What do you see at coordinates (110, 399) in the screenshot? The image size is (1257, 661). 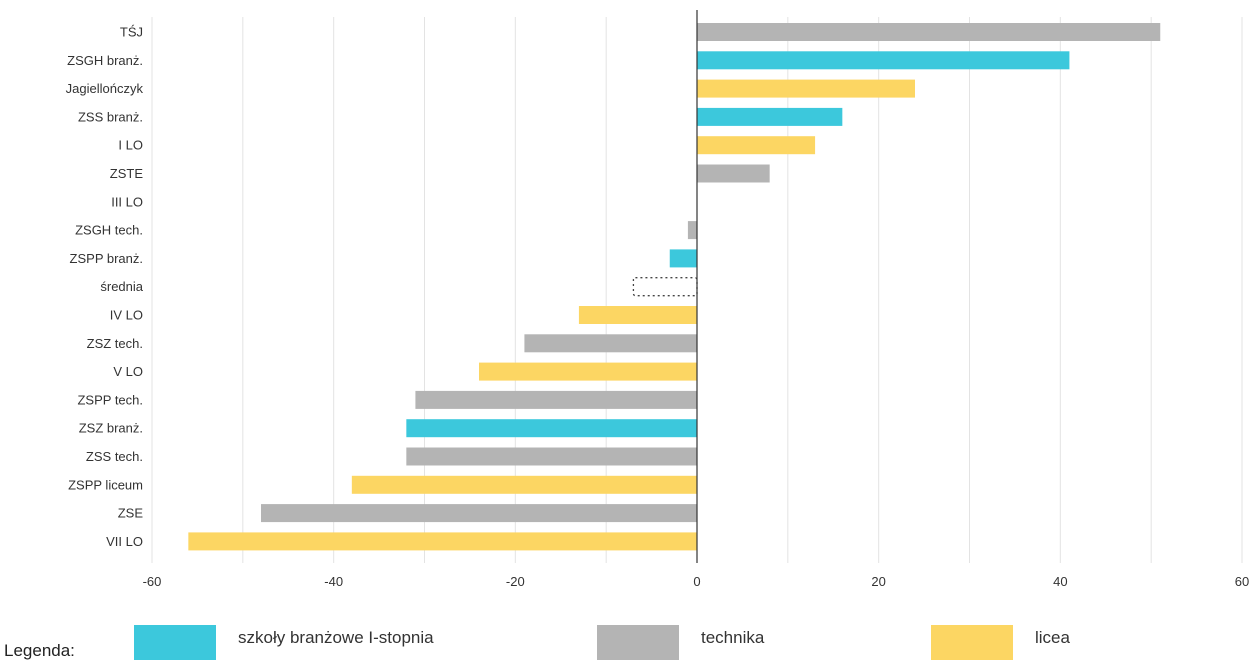 I see `category-label: ZSPP tech.` at bounding box center [110, 399].